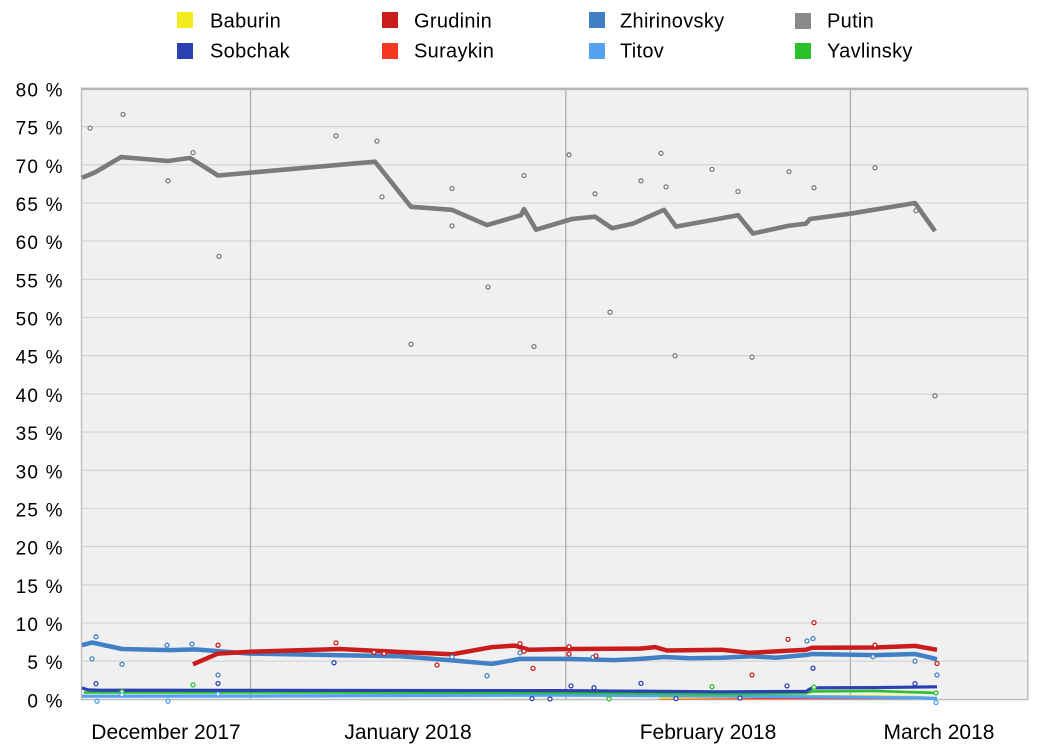  I want to click on svg-text: 10 %, so click(40, 625).